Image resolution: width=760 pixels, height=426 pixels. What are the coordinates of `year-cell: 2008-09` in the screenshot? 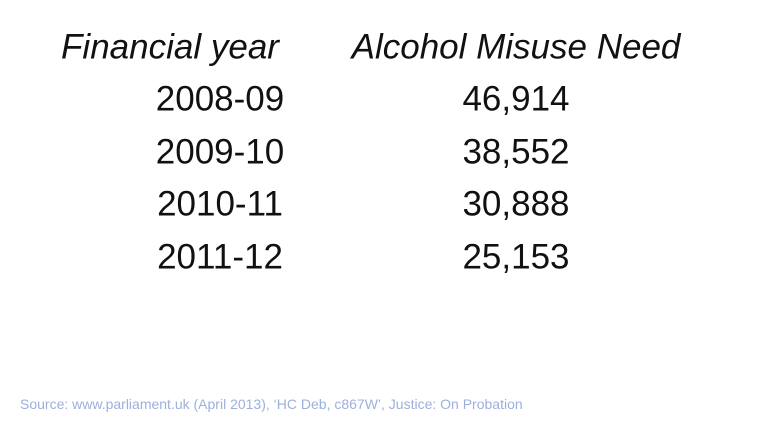 It's located at (220, 99).